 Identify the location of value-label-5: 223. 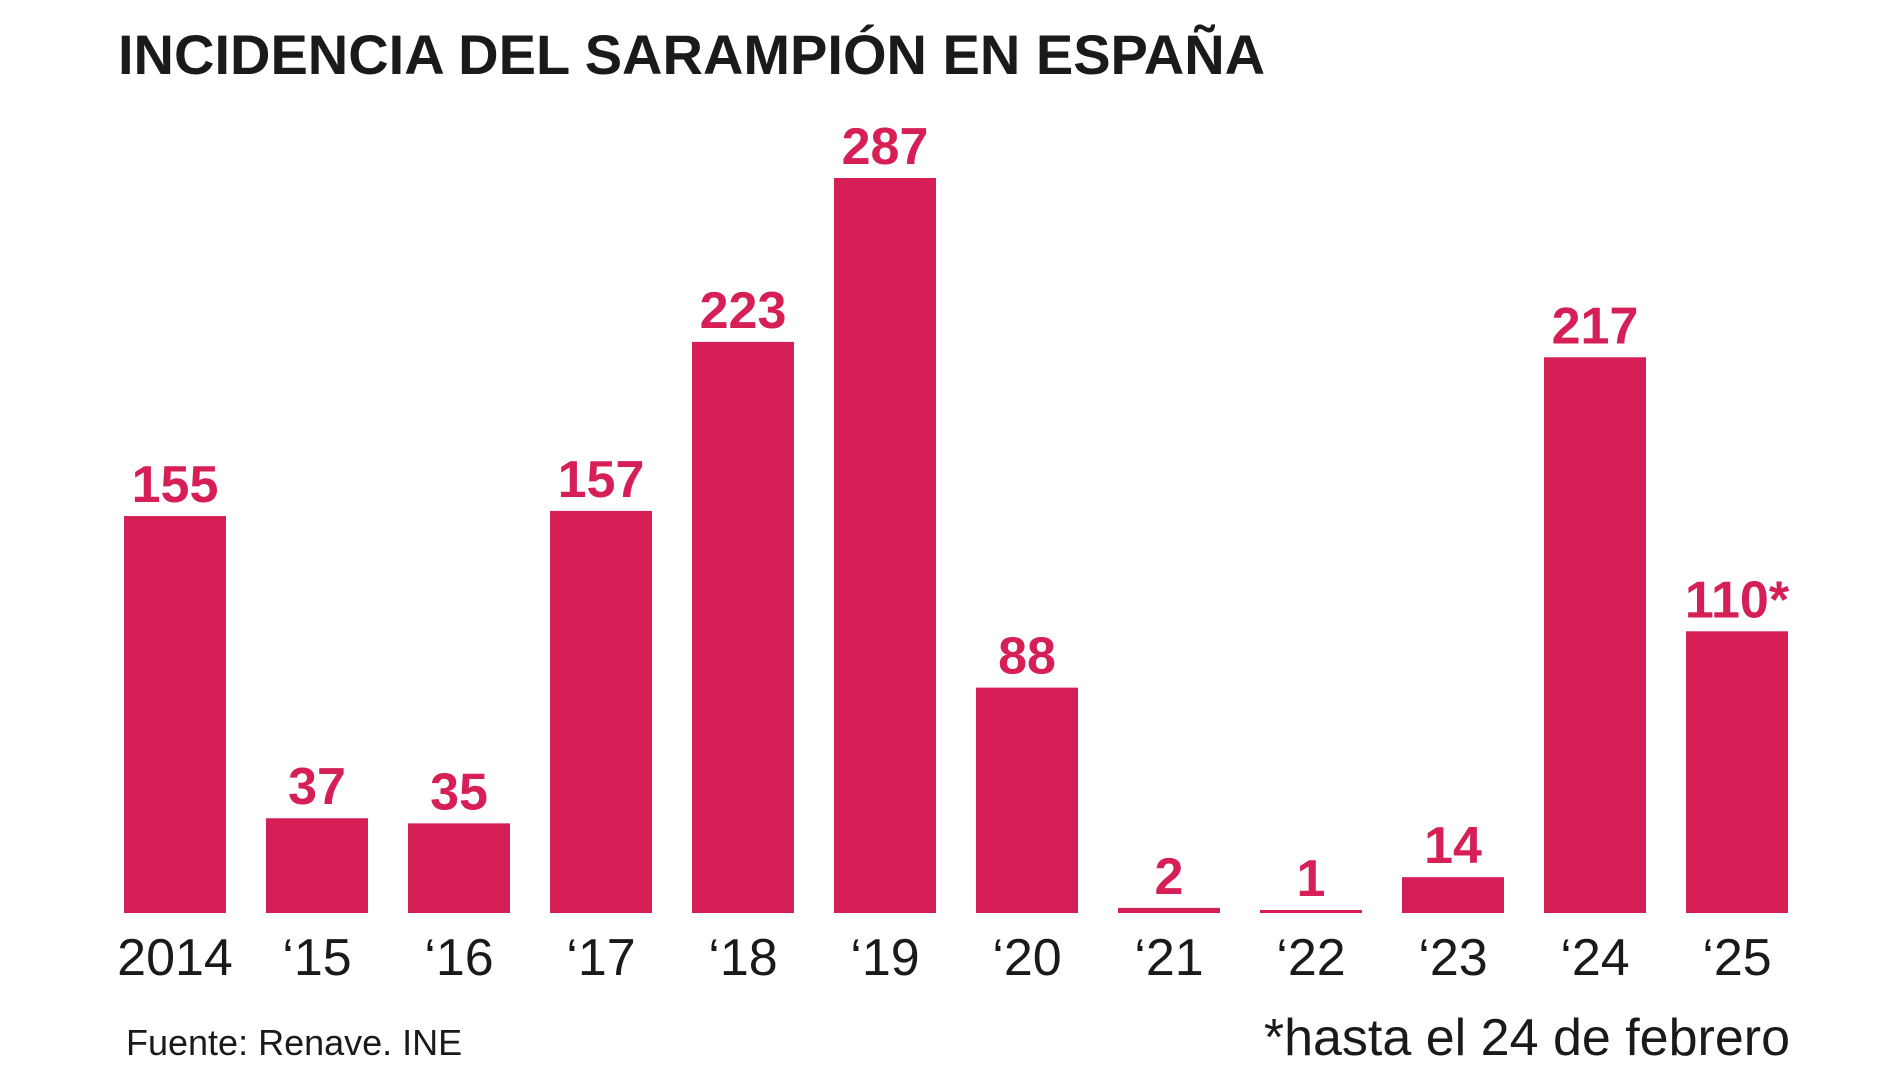
(743, 311).